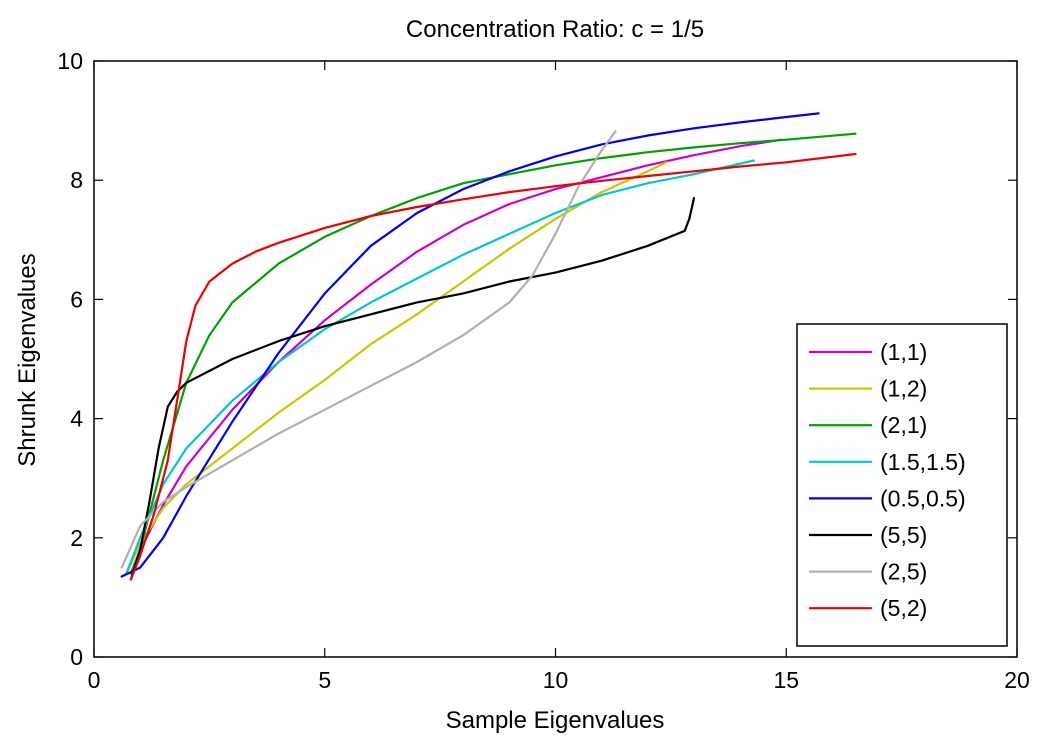  What do you see at coordinates (94, 680) in the screenshot?
I see `x-tick-label: 0` at bounding box center [94, 680].